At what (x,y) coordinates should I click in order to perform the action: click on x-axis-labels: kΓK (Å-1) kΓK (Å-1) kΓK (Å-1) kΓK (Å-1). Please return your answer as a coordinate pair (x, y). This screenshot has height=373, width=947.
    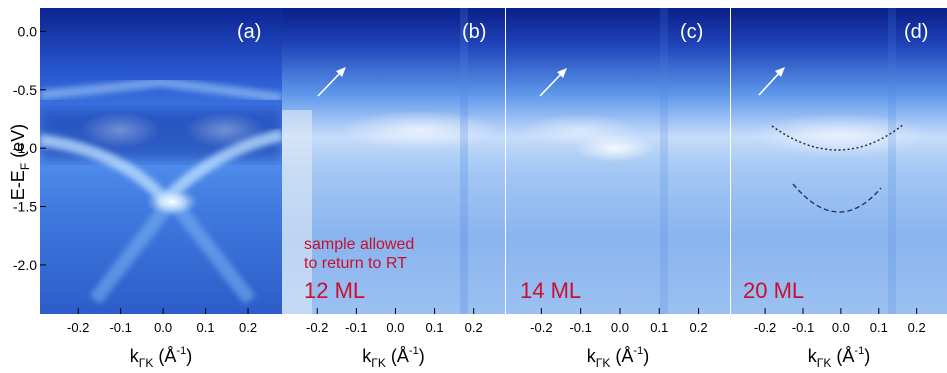
    Looking at the image, I should click on (500, 357).